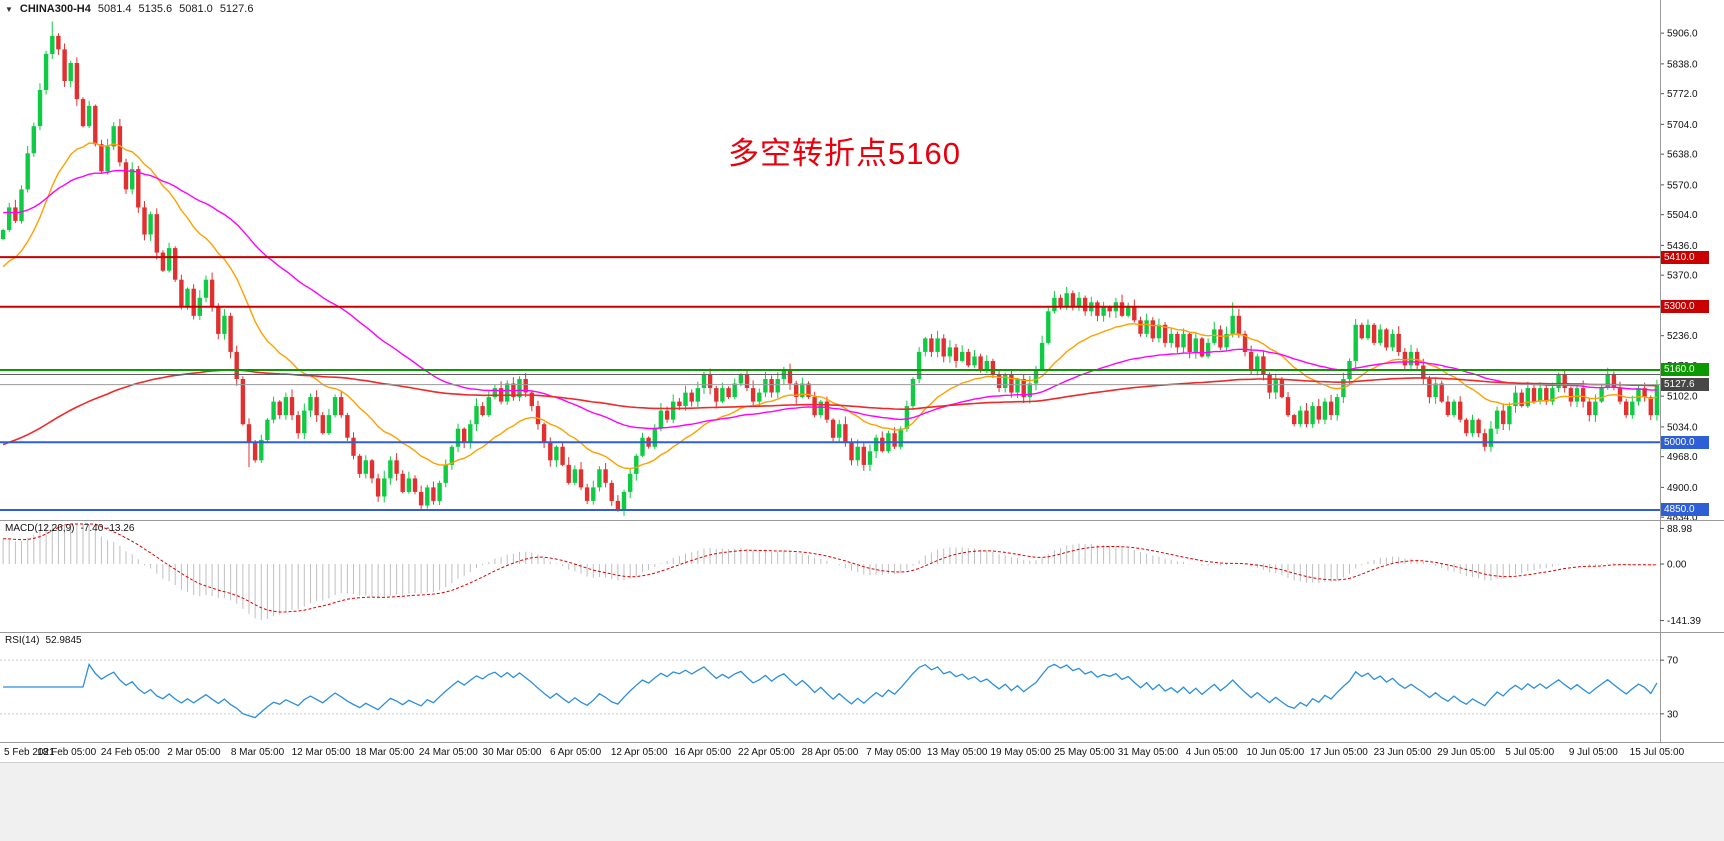 This screenshot has height=841, width=1724. Describe the element at coordinates (1673, 661) in the screenshot. I see `rsi-axis-tick: 70` at that location.